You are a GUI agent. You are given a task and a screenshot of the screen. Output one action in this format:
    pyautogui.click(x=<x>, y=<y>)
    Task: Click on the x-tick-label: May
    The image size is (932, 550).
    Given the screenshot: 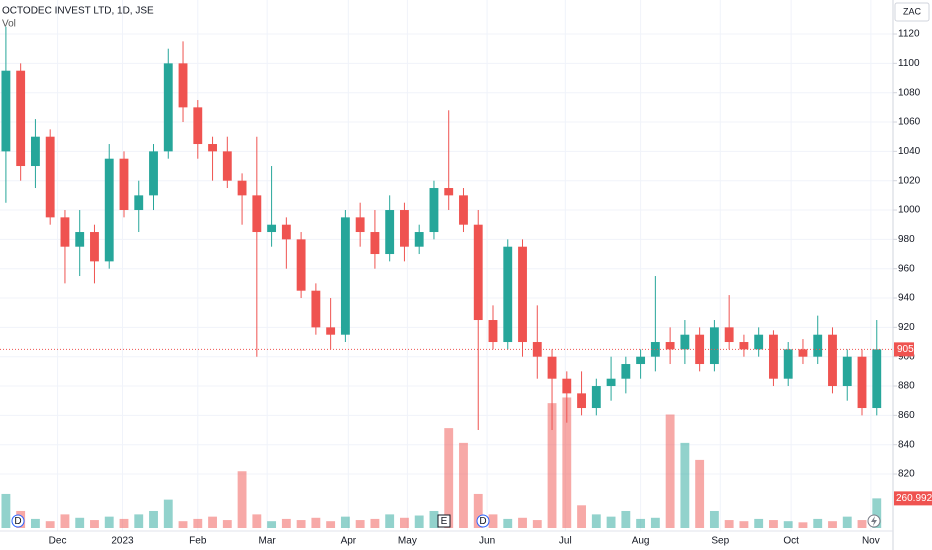 What is the action you would take?
    pyautogui.click(x=407, y=541)
    